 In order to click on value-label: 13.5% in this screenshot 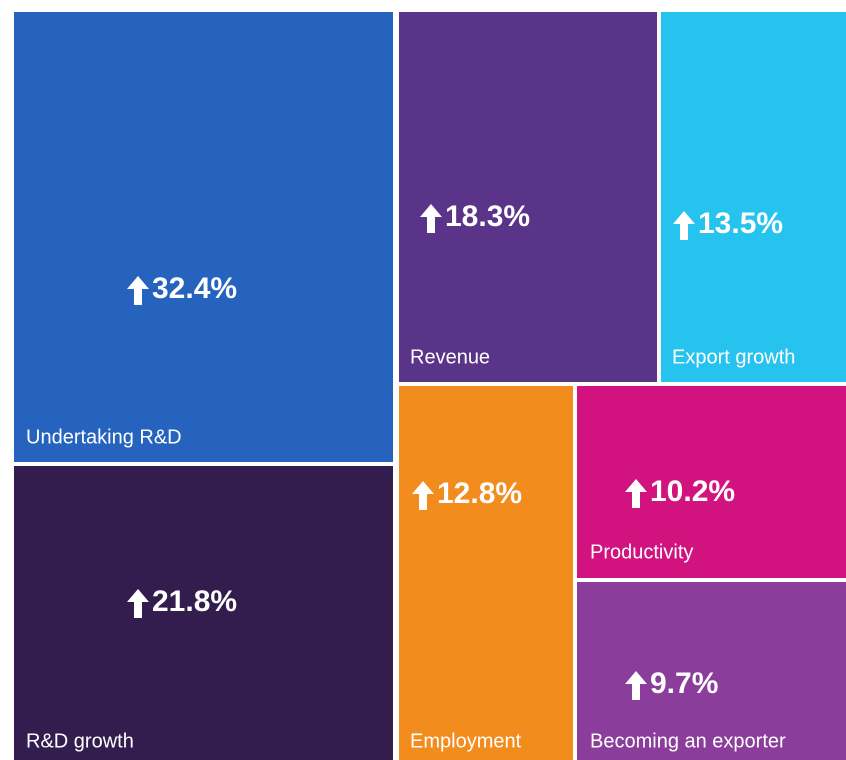, I will do `click(740, 223)`.